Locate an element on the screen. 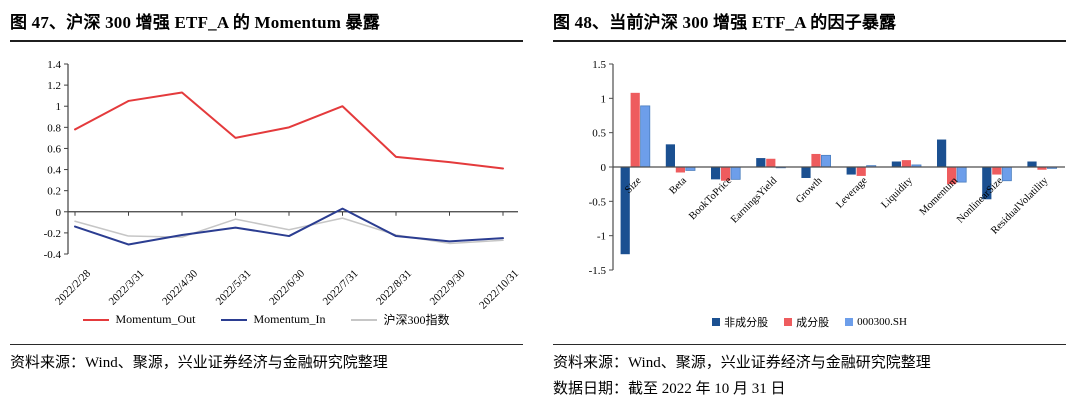  legend-label-non-constituent: 非成分股 is located at coordinates (746, 323).